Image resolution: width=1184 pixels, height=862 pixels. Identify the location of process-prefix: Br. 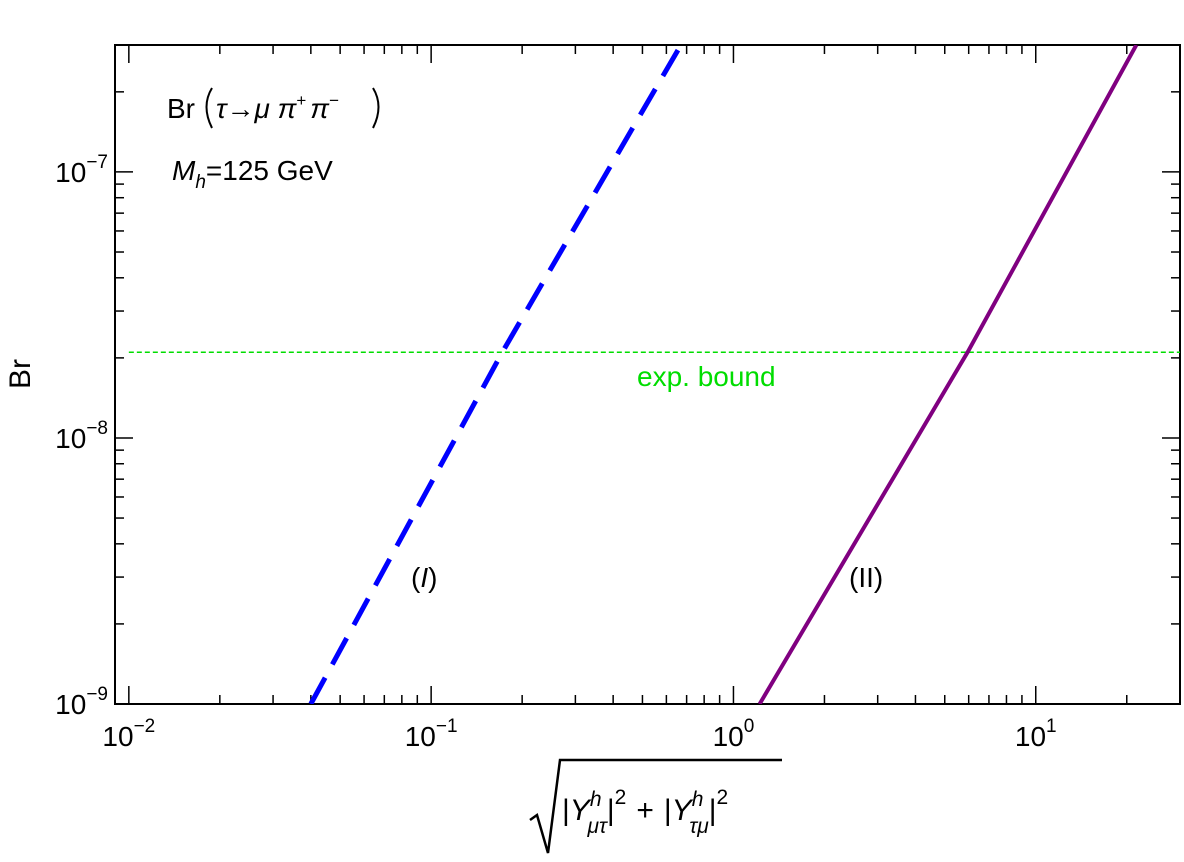
(181, 108).